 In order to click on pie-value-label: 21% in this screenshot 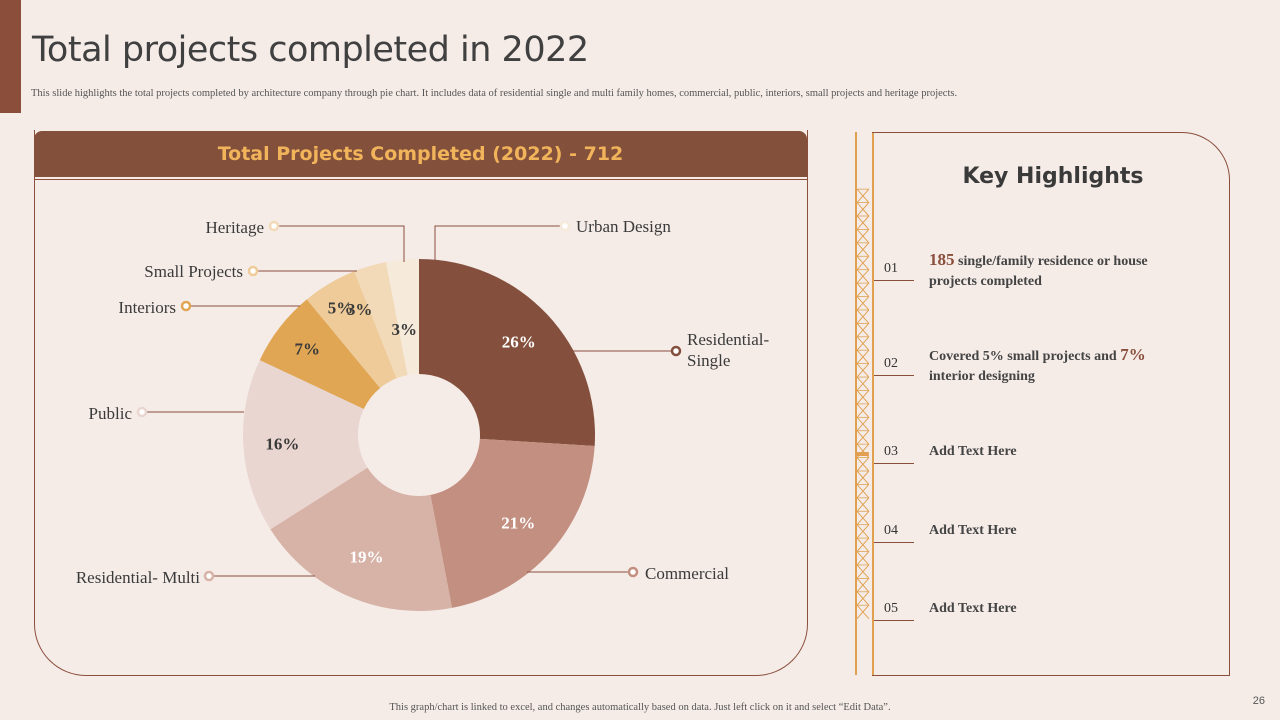, I will do `click(518, 522)`.